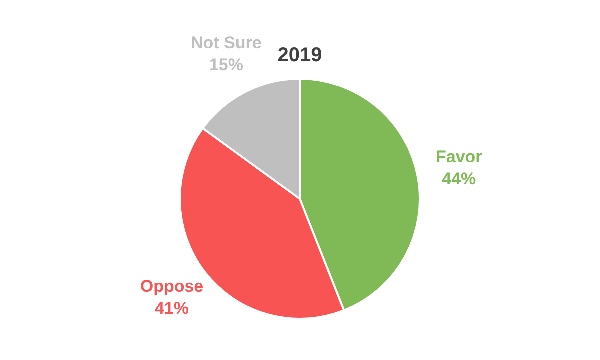 The image size is (600, 360). Describe the element at coordinates (226, 42) in the screenshot. I see `slice-label: Not Sure` at that location.